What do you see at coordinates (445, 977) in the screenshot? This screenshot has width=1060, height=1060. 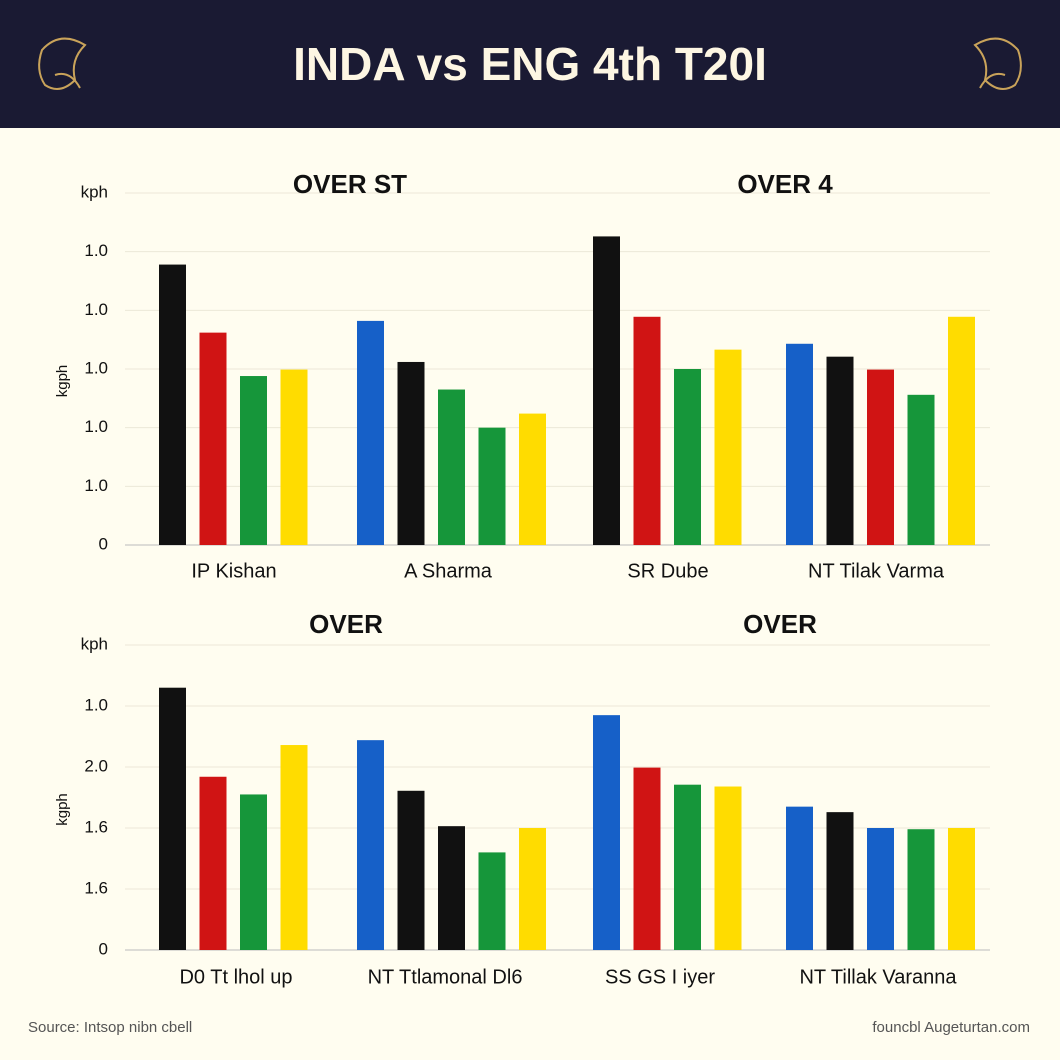 I see `group-label: NT Ttlamonal Dl6` at bounding box center [445, 977].